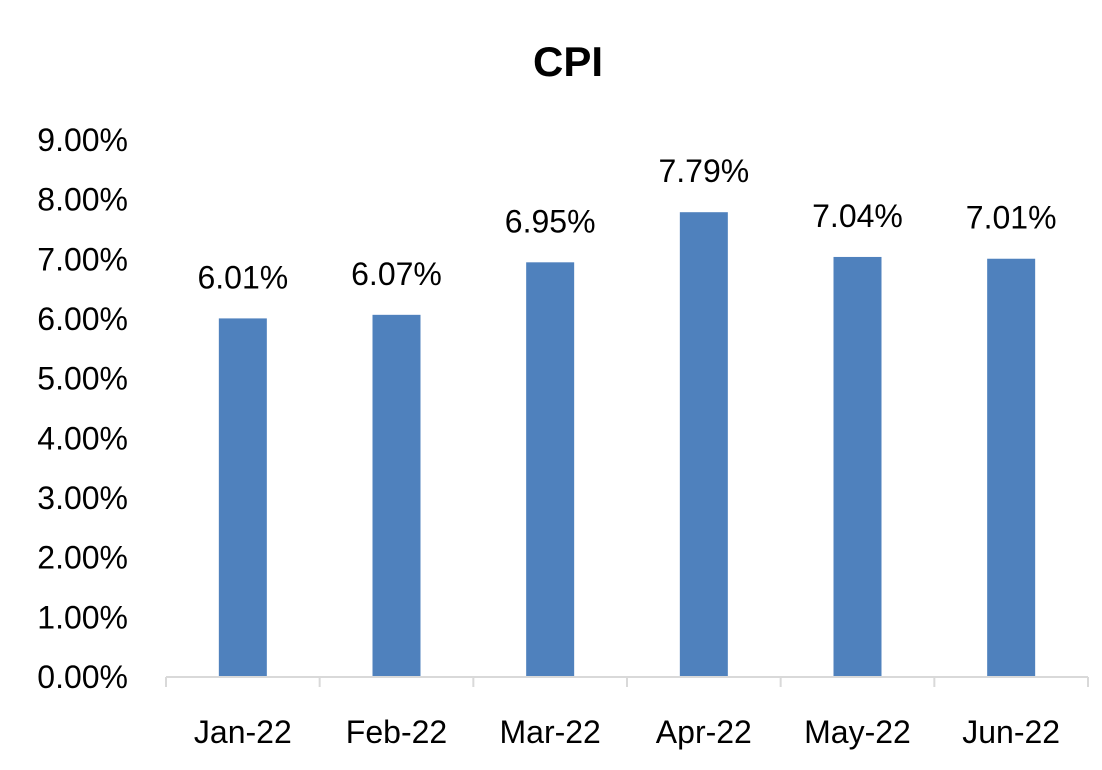 The height and width of the screenshot is (770, 1102). Describe the element at coordinates (82, 200) in the screenshot. I see `y-tick-label: 8.00%` at that location.